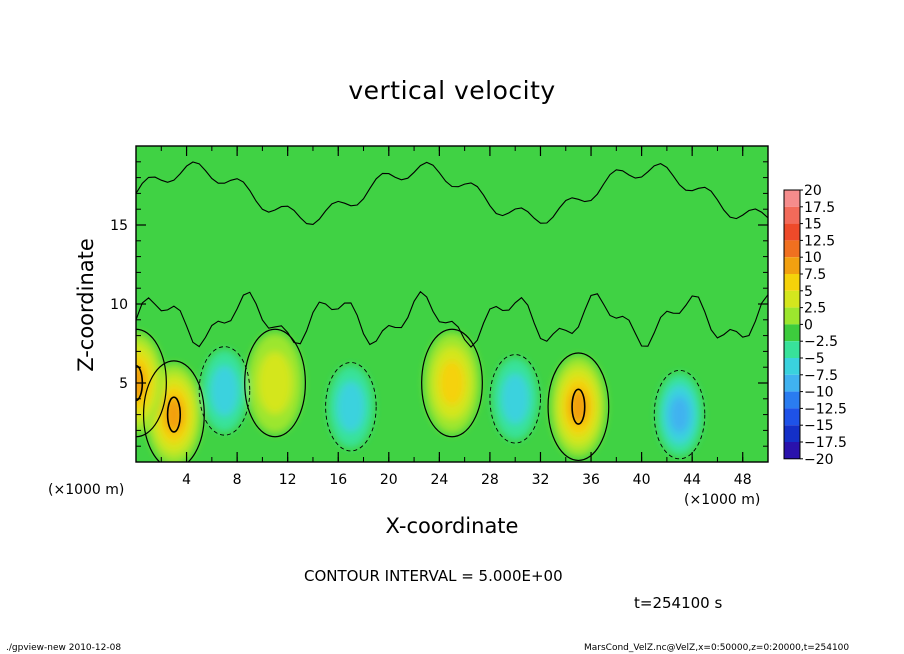 Image resolution: width=904 pixels, height=654 pixels. Describe the element at coordinates (86, 490) in the screenshot. I see `x-multiplier-label-left: (×1000 m)` at that location.